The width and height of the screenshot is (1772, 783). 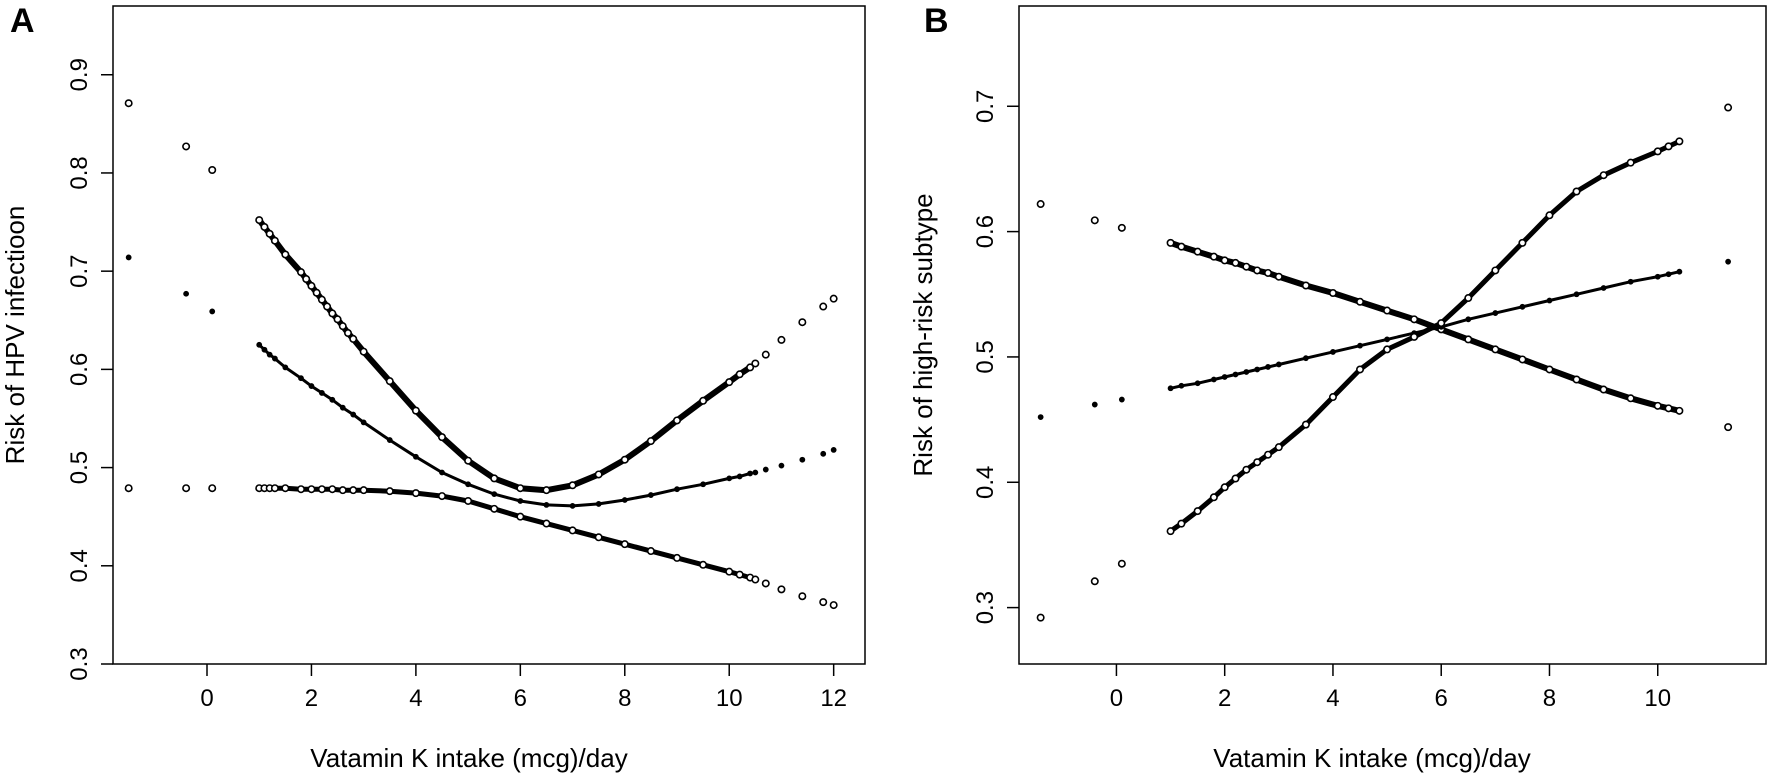 I want to click on panel-b-y-axis: 0.3 0.4 0.5 0.6 0.7, so click(x=995, y=357).